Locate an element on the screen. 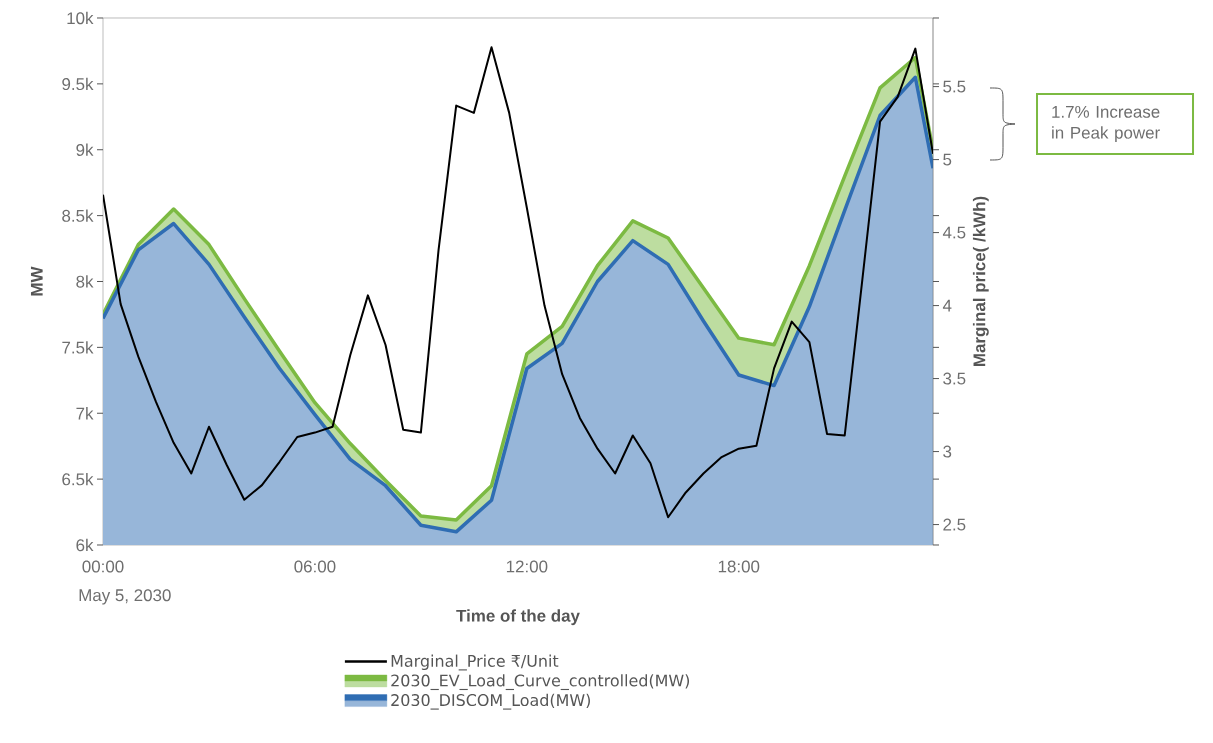 This screenshot has height=743, width=1213. y2-axis-title: Marginal price( /kWh) is located at coordinates (980, 281).